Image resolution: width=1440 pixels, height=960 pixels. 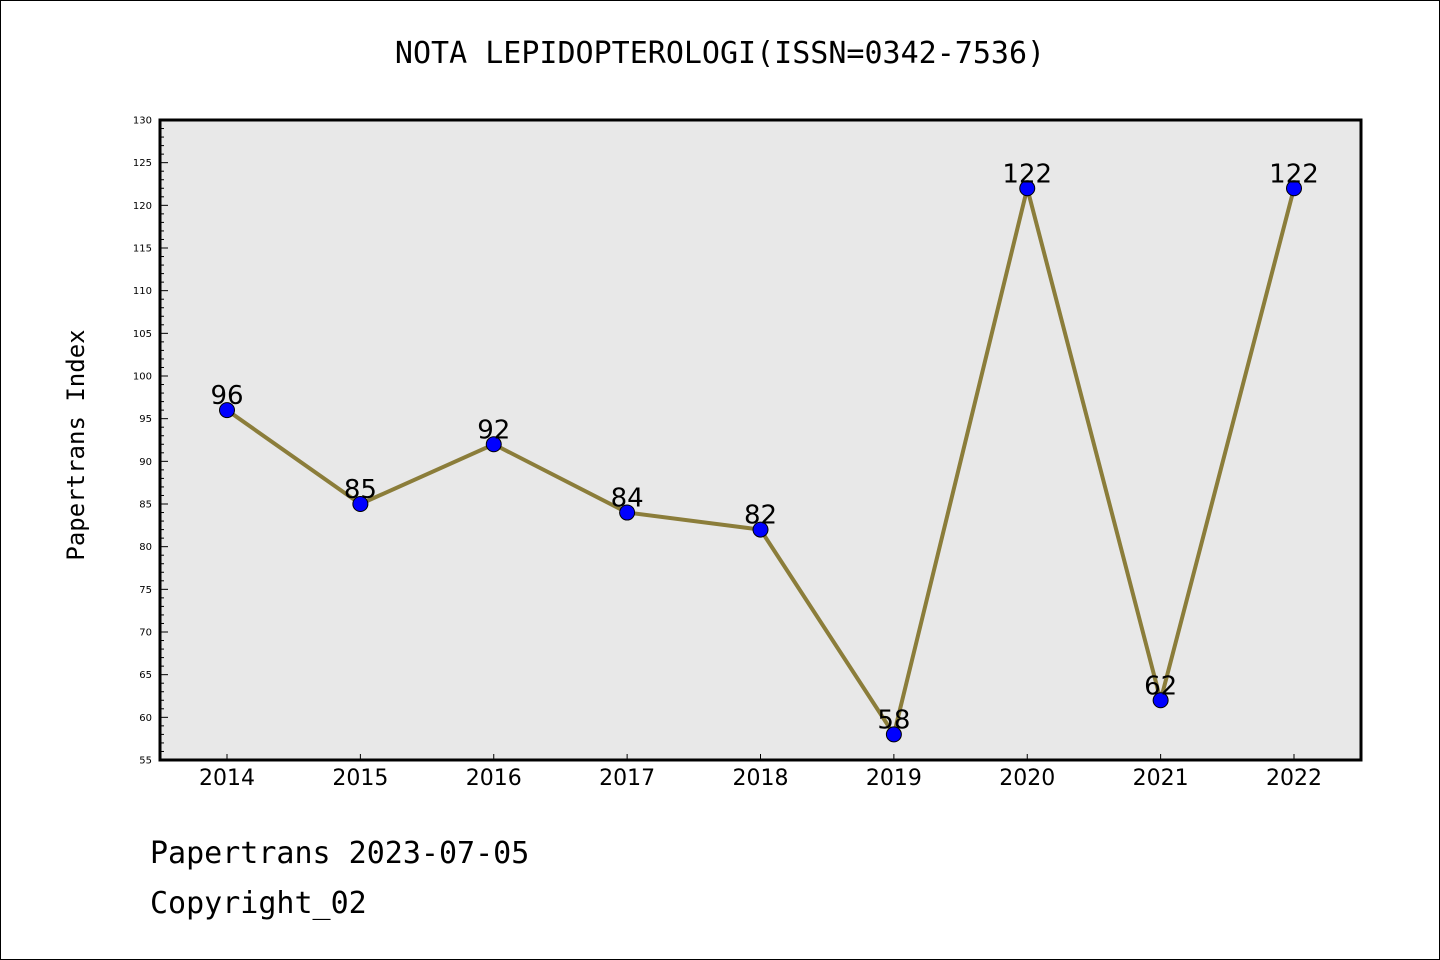 I want to click on x-tick-label: 2015, so click(x=360, y=778).